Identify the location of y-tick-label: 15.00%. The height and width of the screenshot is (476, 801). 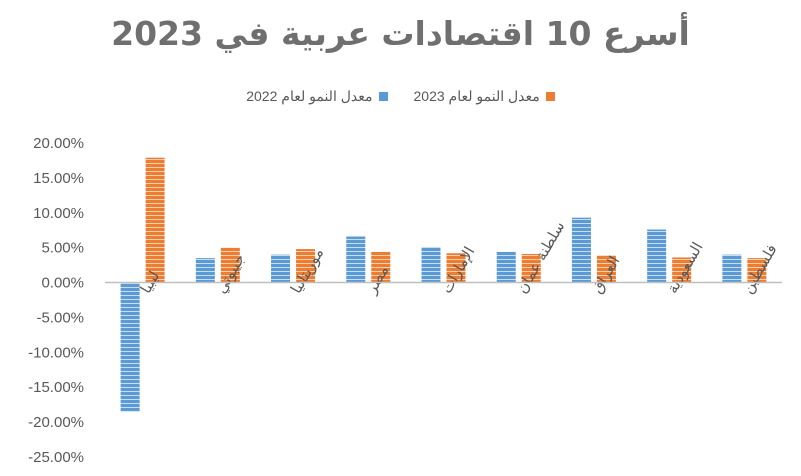
(58, 178).